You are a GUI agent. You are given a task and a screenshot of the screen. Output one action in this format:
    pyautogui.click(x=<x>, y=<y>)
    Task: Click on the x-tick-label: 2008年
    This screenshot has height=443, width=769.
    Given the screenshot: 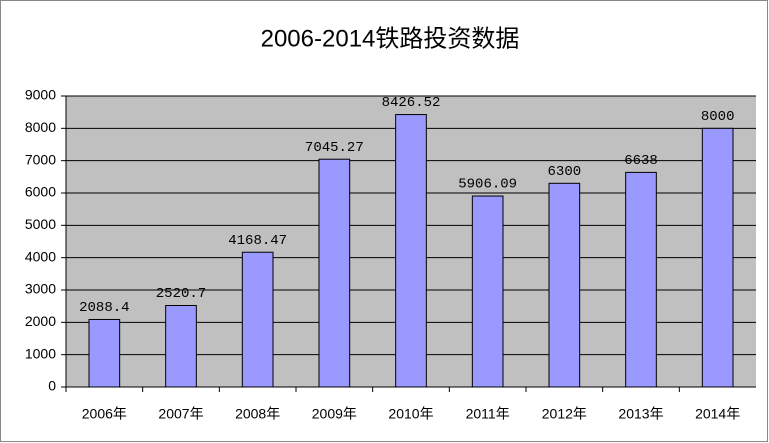 What is the action you would take?
    pyautogui.click(x=257, y=414)
    